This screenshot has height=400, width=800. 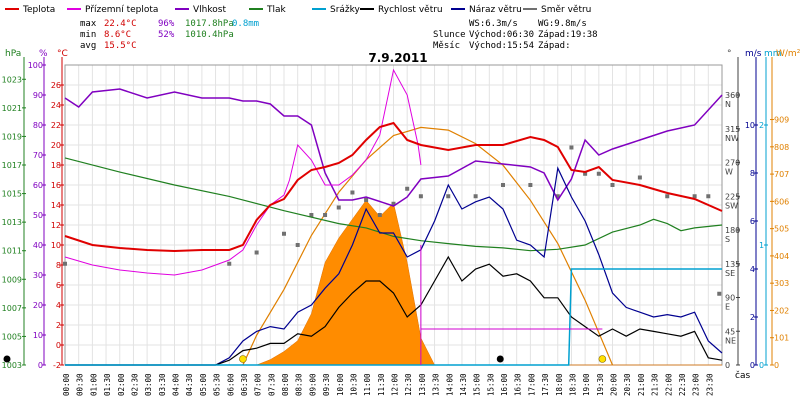 What do you see at coordinates (449, 35) in the screenshot?
I see `info-sun-label: Slunce` at bounding box center [449, 35].